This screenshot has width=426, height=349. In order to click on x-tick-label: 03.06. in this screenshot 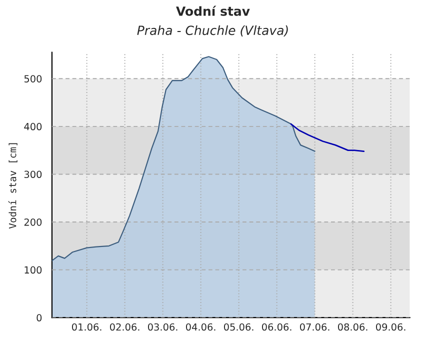, I will do `click(163, 327)`.